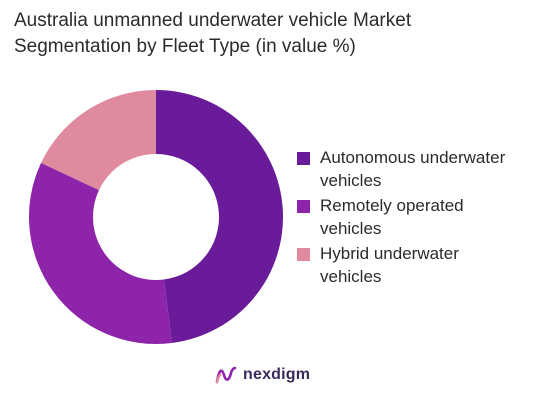  I want to click on nexdigm-logo-icon, so click(226, 375).